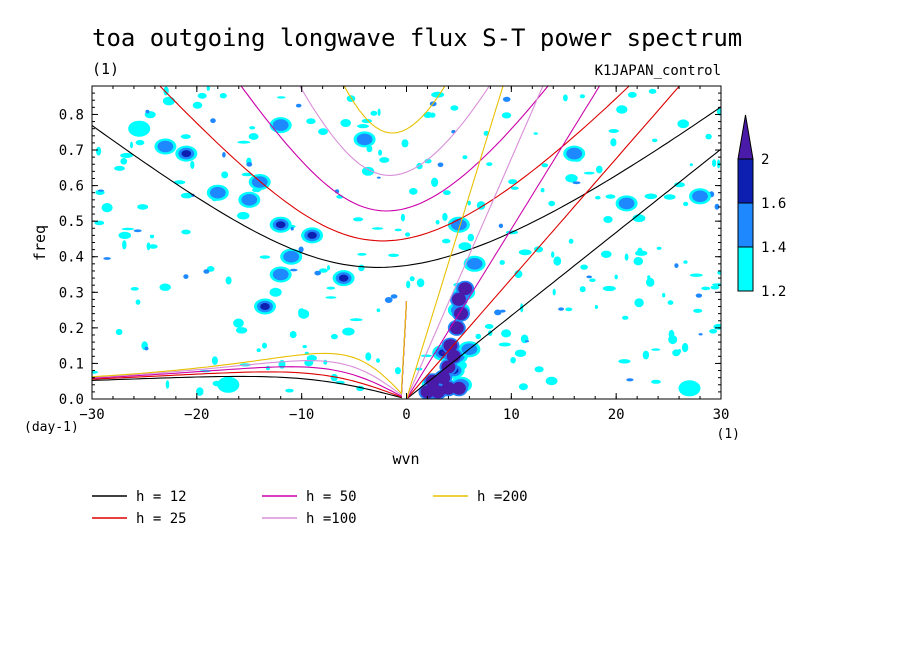  Describe the element at coordinates (71, 222) in the screenshot. I see `y-tick-label: 0.5` at that location.